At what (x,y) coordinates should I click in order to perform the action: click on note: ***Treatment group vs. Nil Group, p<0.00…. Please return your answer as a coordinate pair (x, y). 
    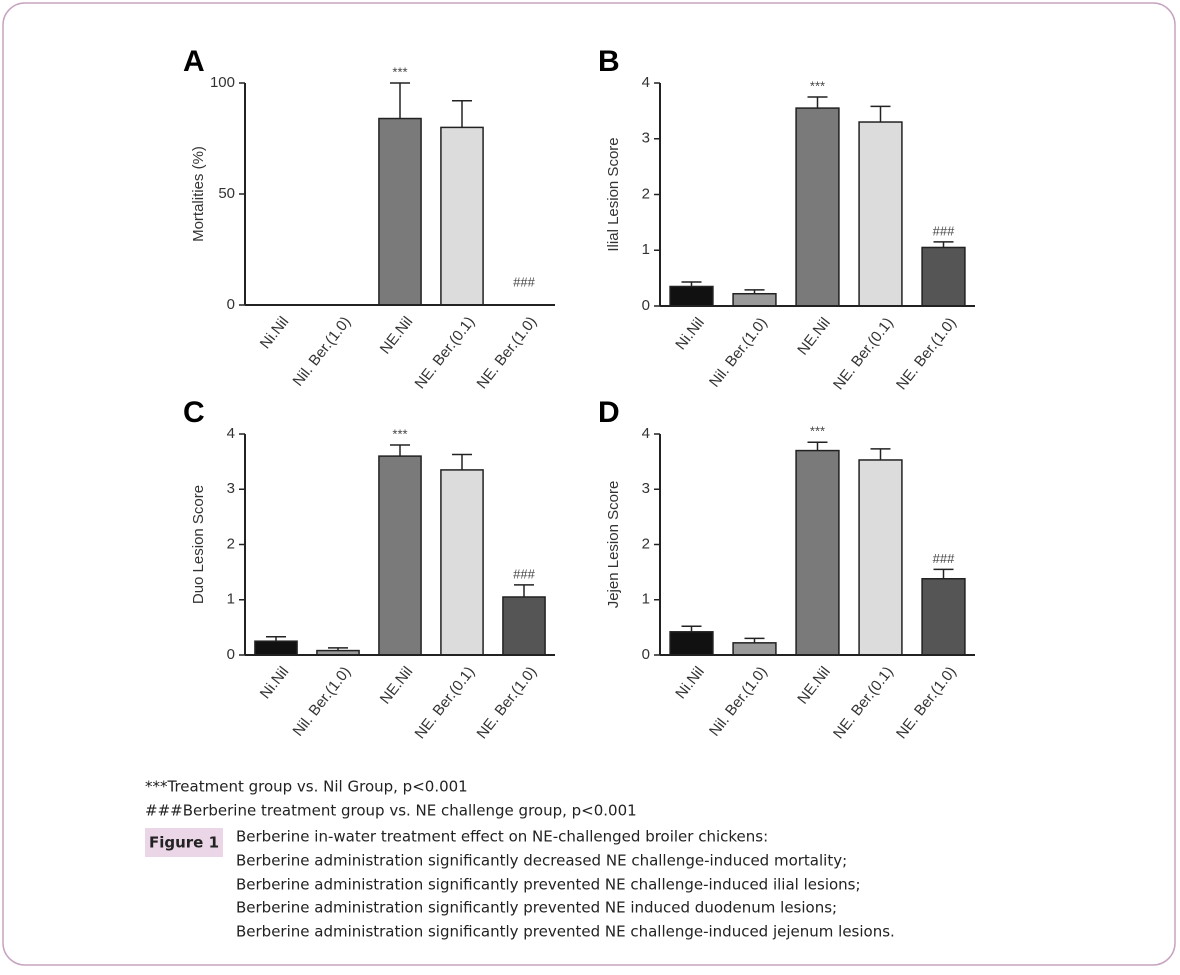
    Looking at the image, I should click on (306, 787).